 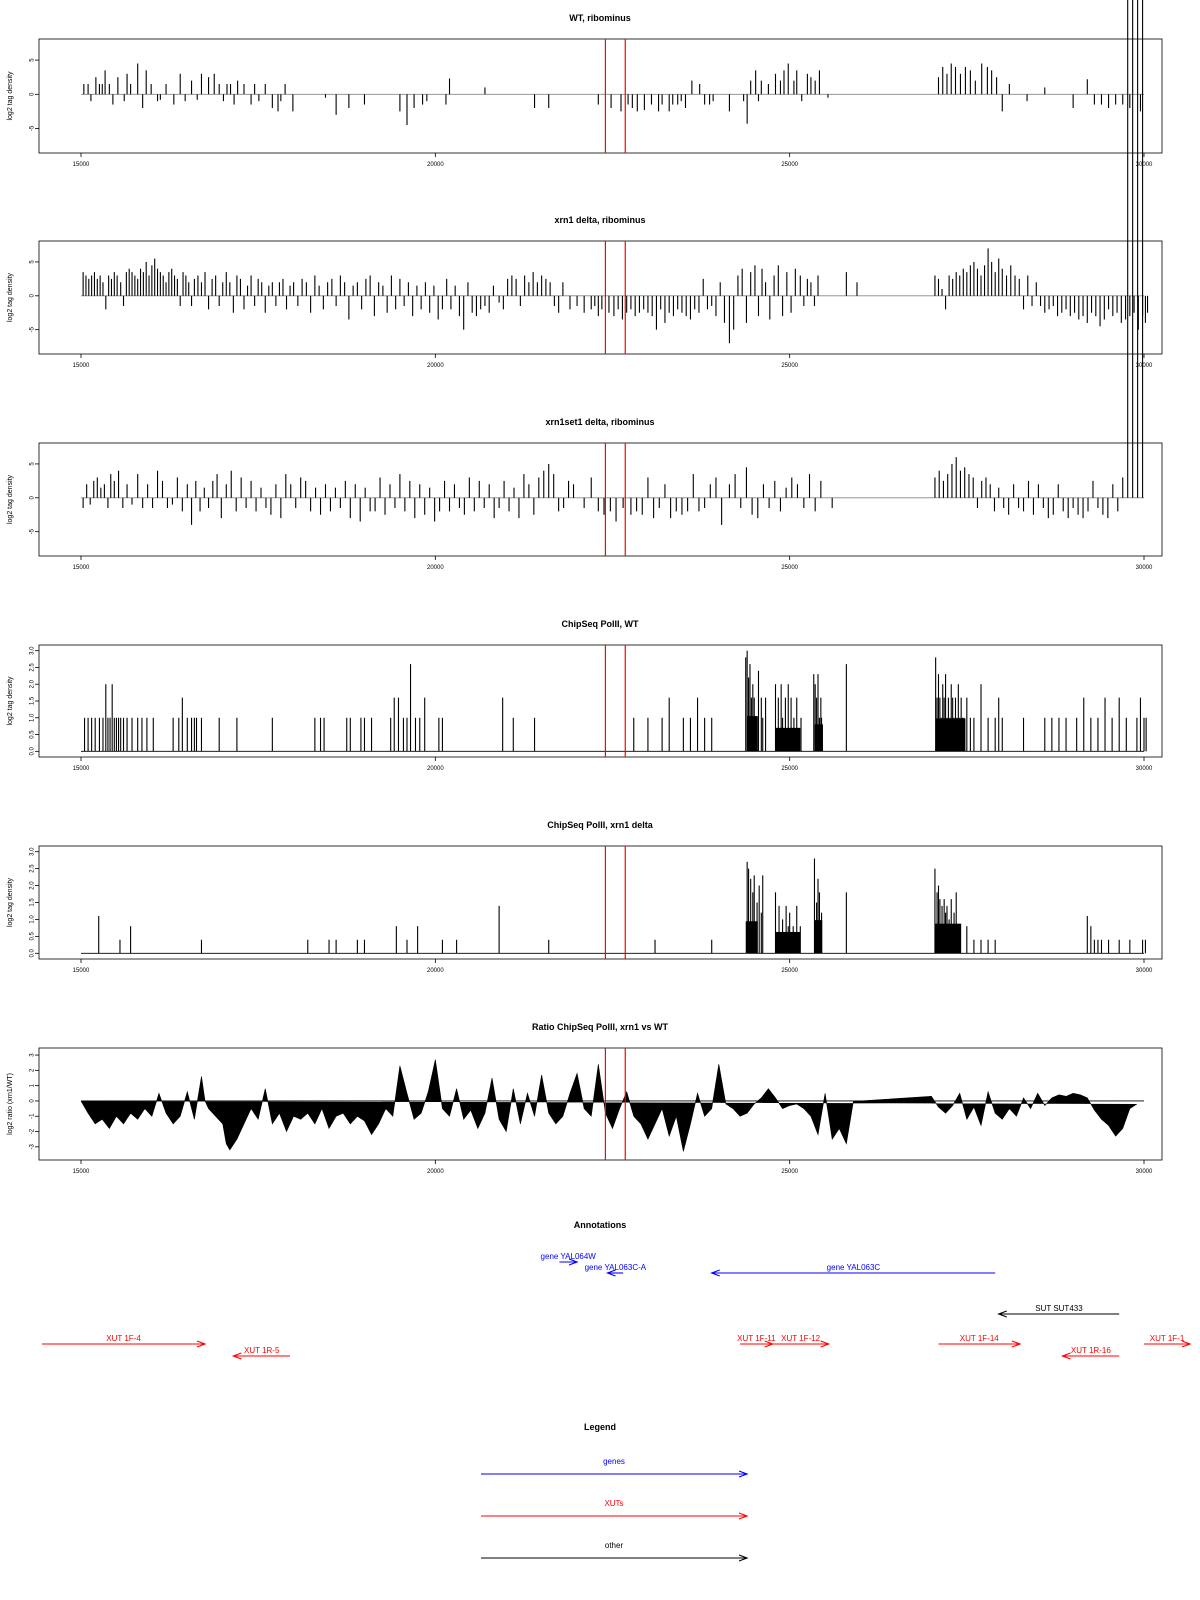 I want to click on legend-label: genes, so click(x=614, y=1461).